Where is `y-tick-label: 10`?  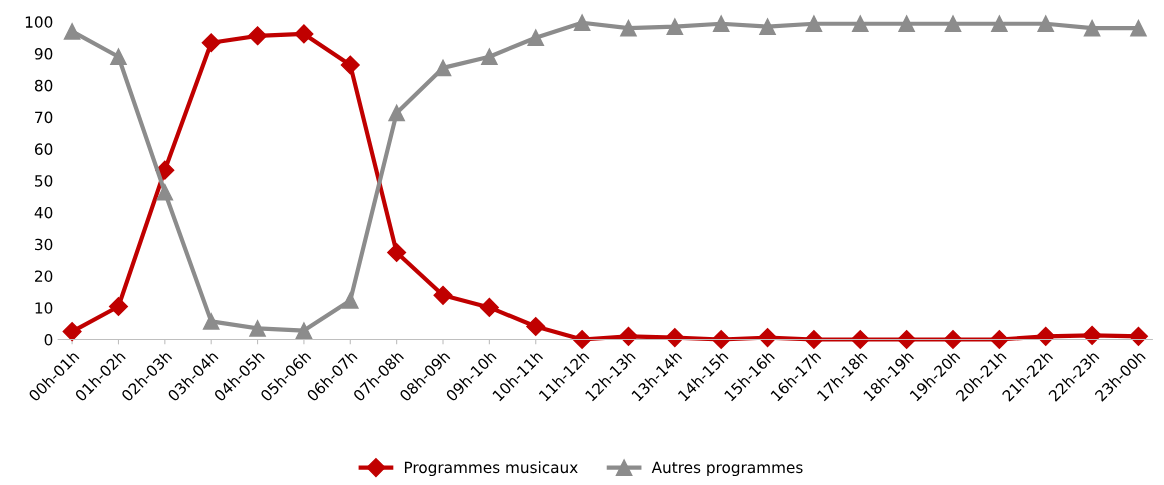 y-tick-label: 10 is located at coordinates (44, 308).